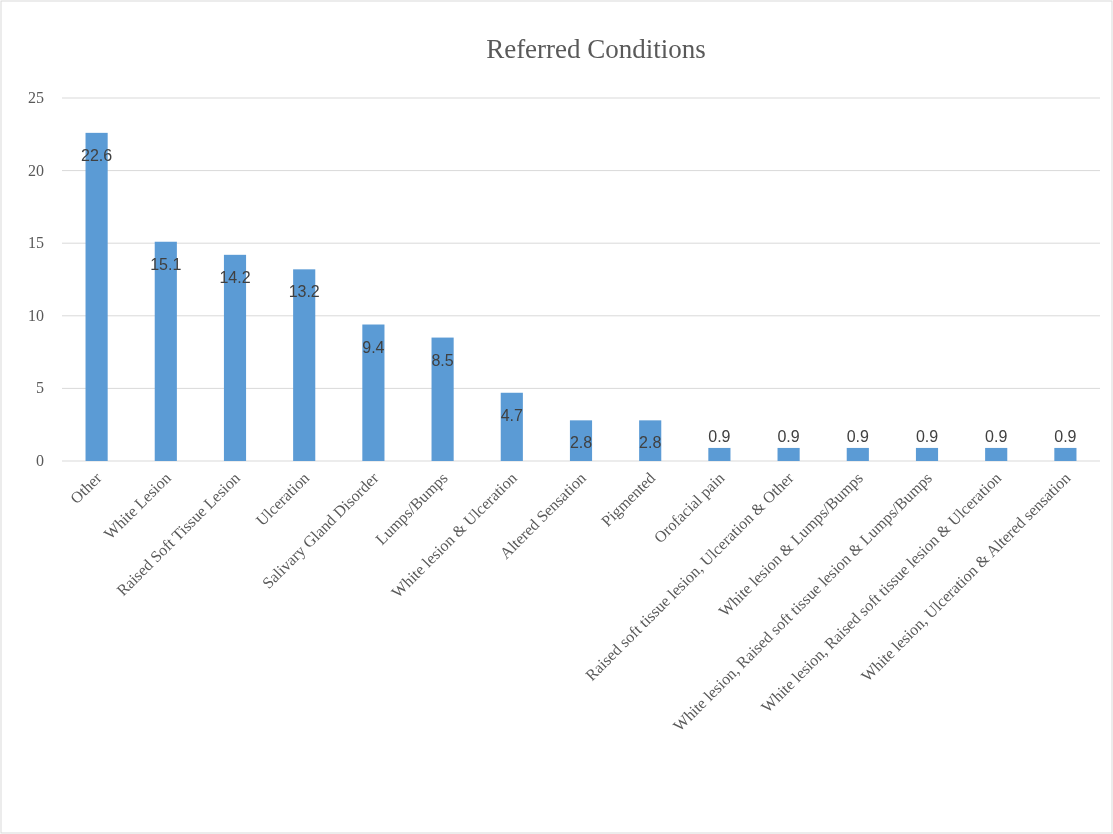 The width and height of the screenshot is (1113, 834). What do you see at coordinates (373, 347) in the screenshot?
I see `data-label: 9.4` at bounding box center [373, 347].